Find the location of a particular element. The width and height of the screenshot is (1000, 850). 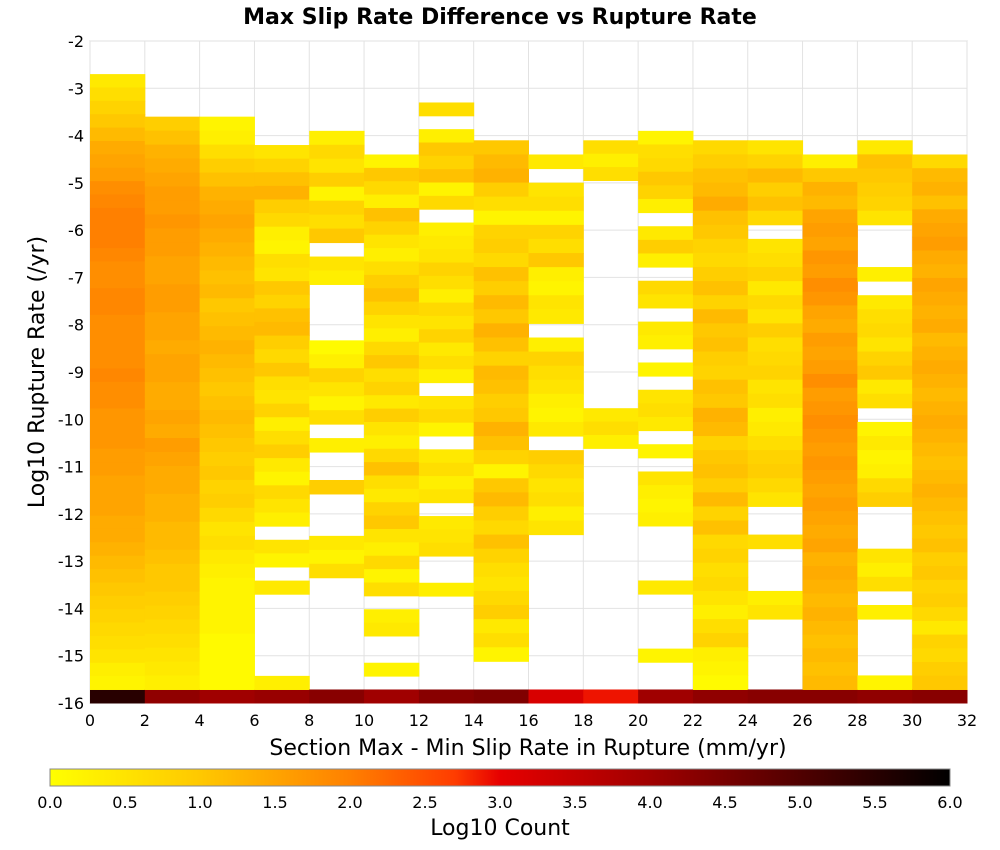

x-tick-label: 32 is located at coordinates (967, 720).